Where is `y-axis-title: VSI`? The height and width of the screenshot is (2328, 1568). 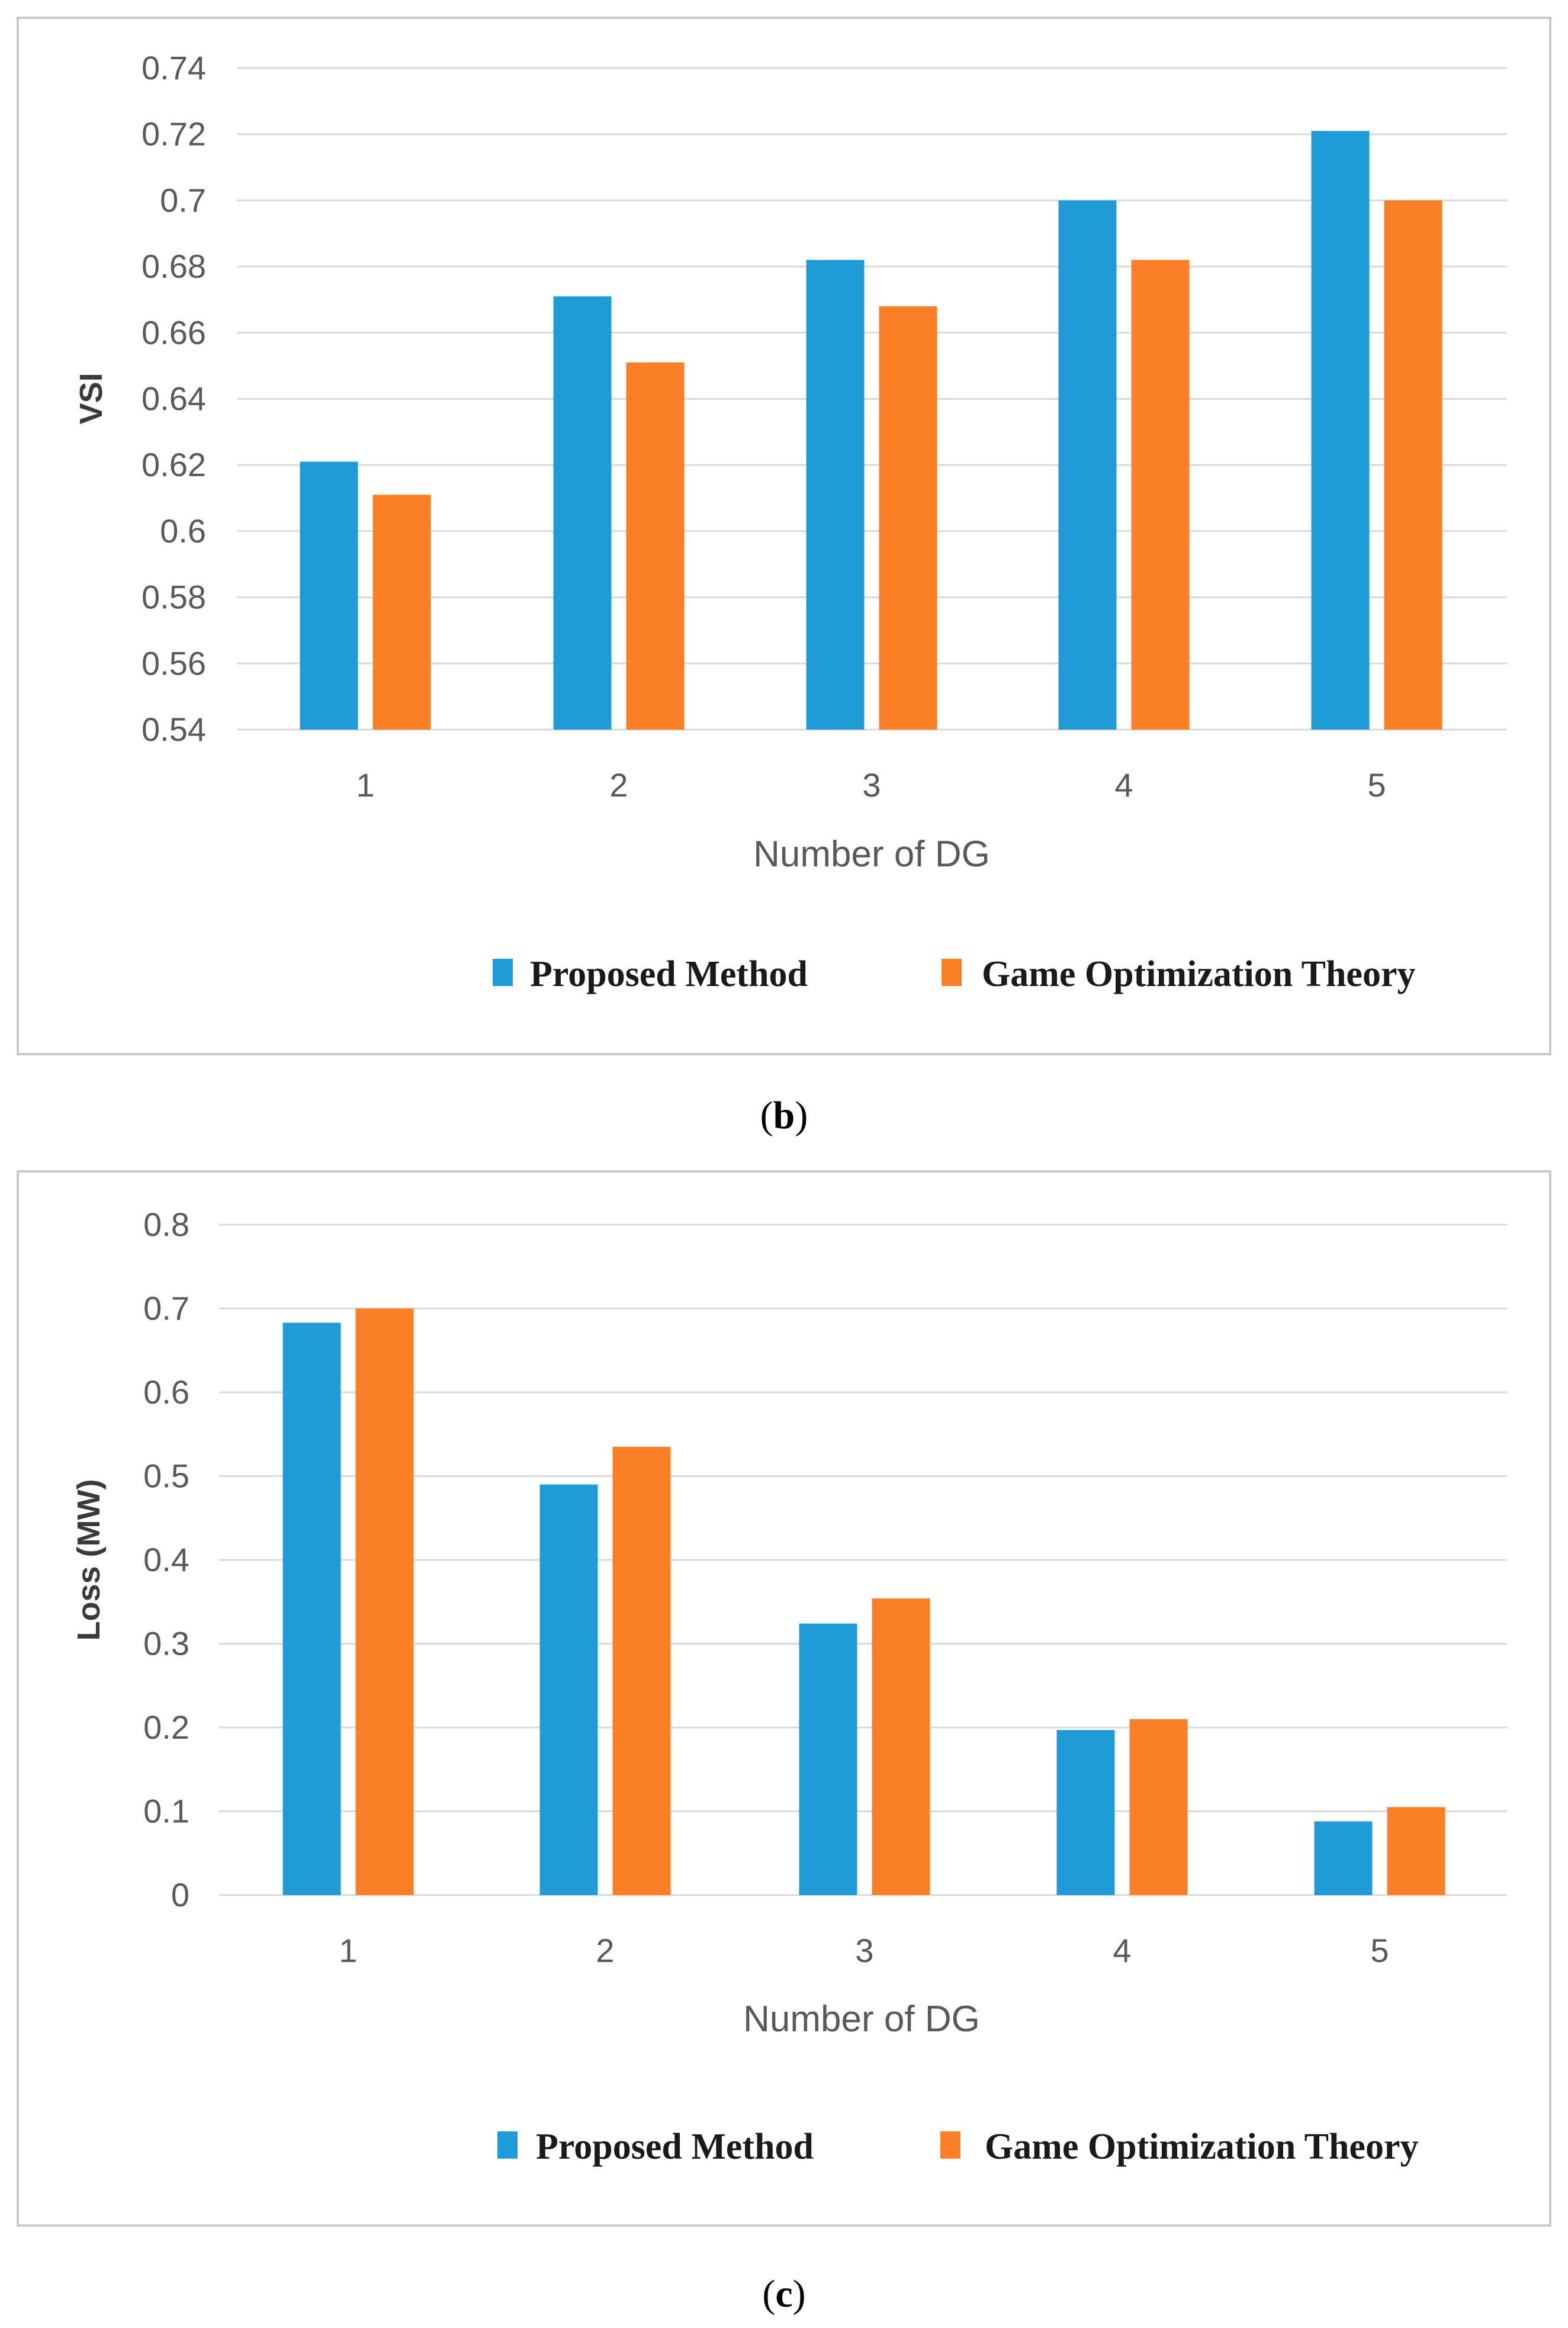 y-axis-title: VSI is located at coordinates (91, 399).